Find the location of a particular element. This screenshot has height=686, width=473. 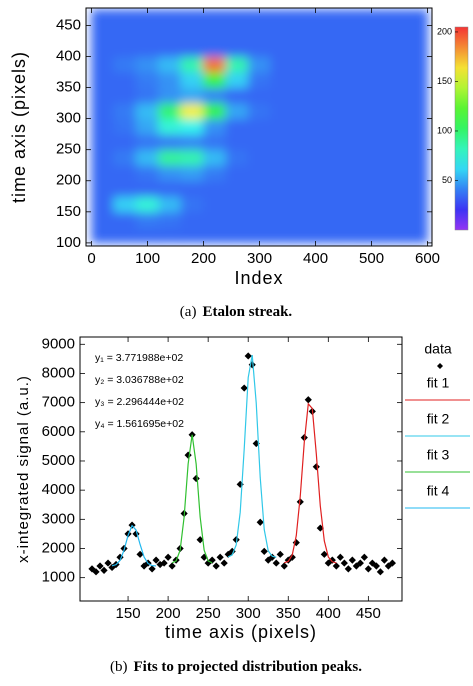

y-tick-label: 250 is located at coordinates (68, 149).